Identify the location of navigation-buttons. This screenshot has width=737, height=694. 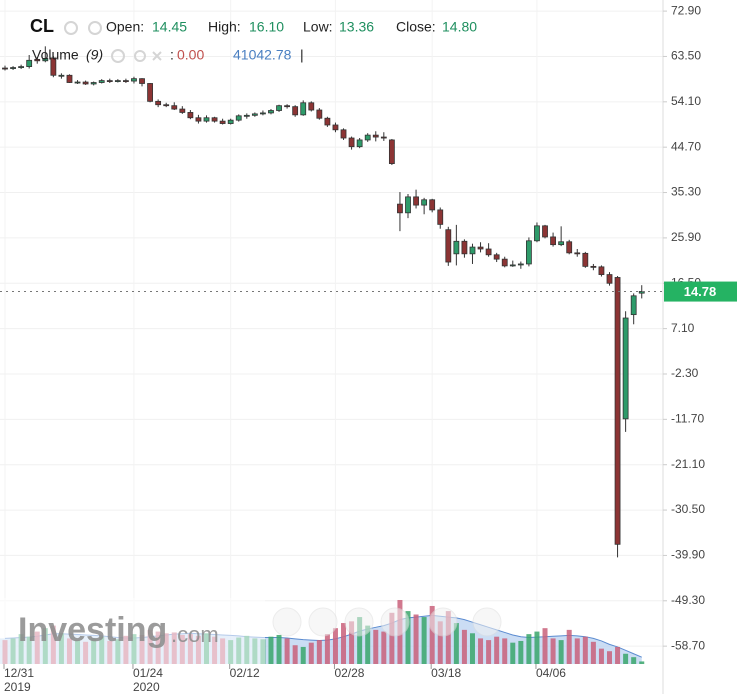
(387, 622).